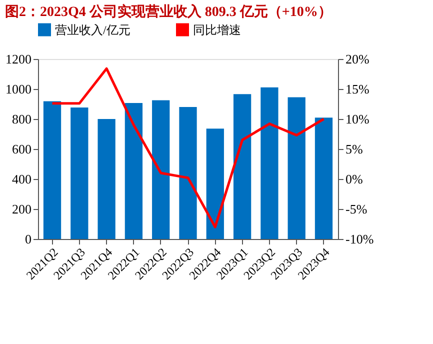 The width and height of the screenshot is (433, 344). I want to click on y2-tick-label: 0%, so click(354, 179).